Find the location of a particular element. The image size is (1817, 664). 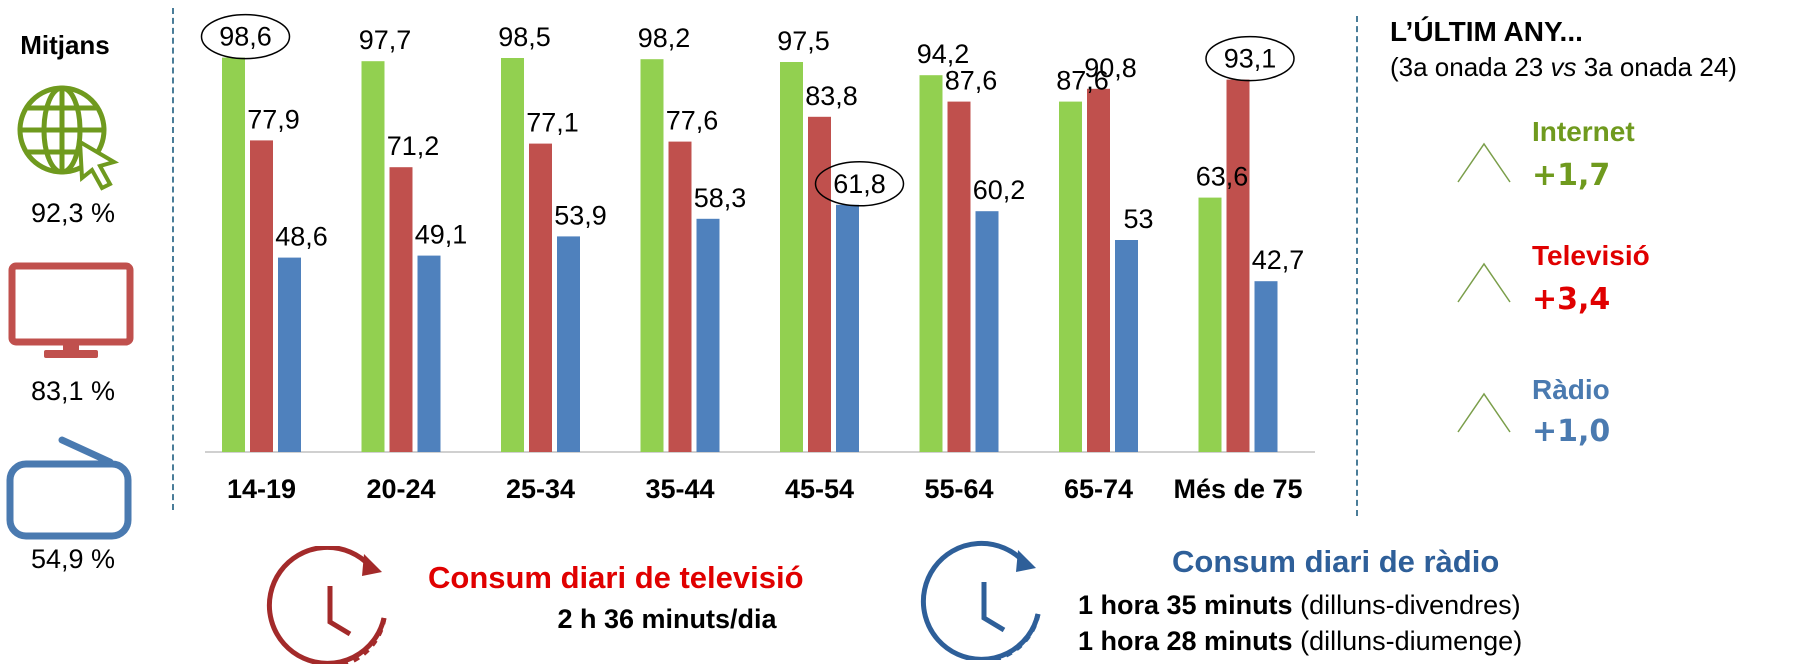

data-label-radio: 49,1 is located at coordinates (441, 235).